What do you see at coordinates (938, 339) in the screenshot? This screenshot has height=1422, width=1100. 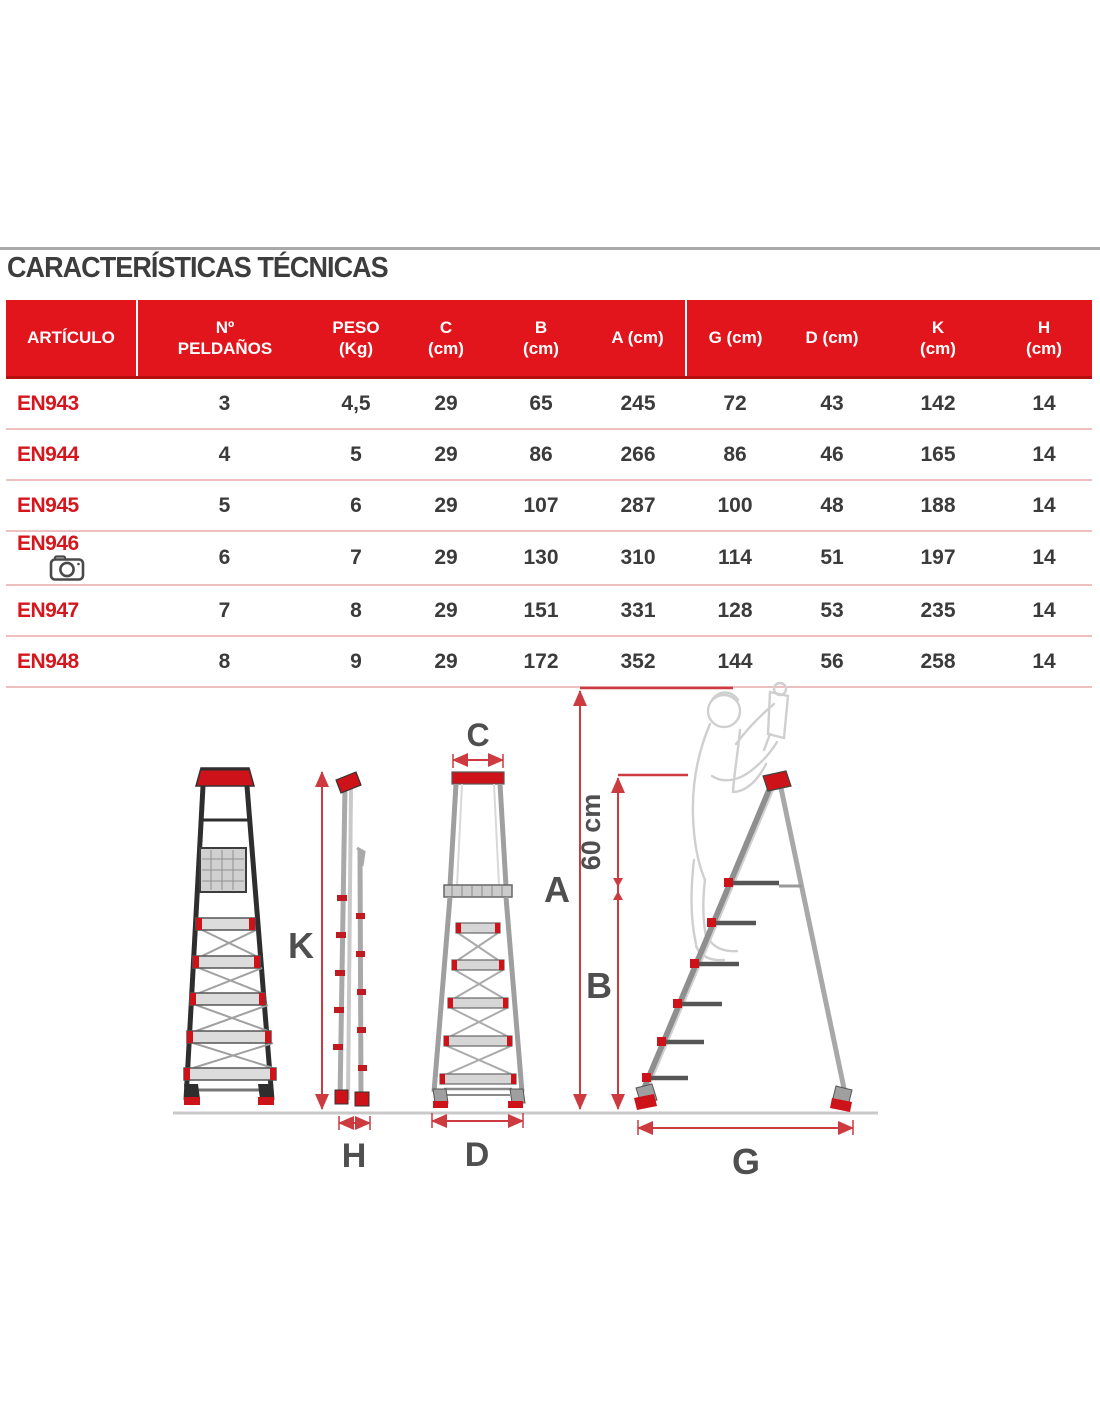 I see `col-header-k: K (cm)` at bounding box center [938, 339].